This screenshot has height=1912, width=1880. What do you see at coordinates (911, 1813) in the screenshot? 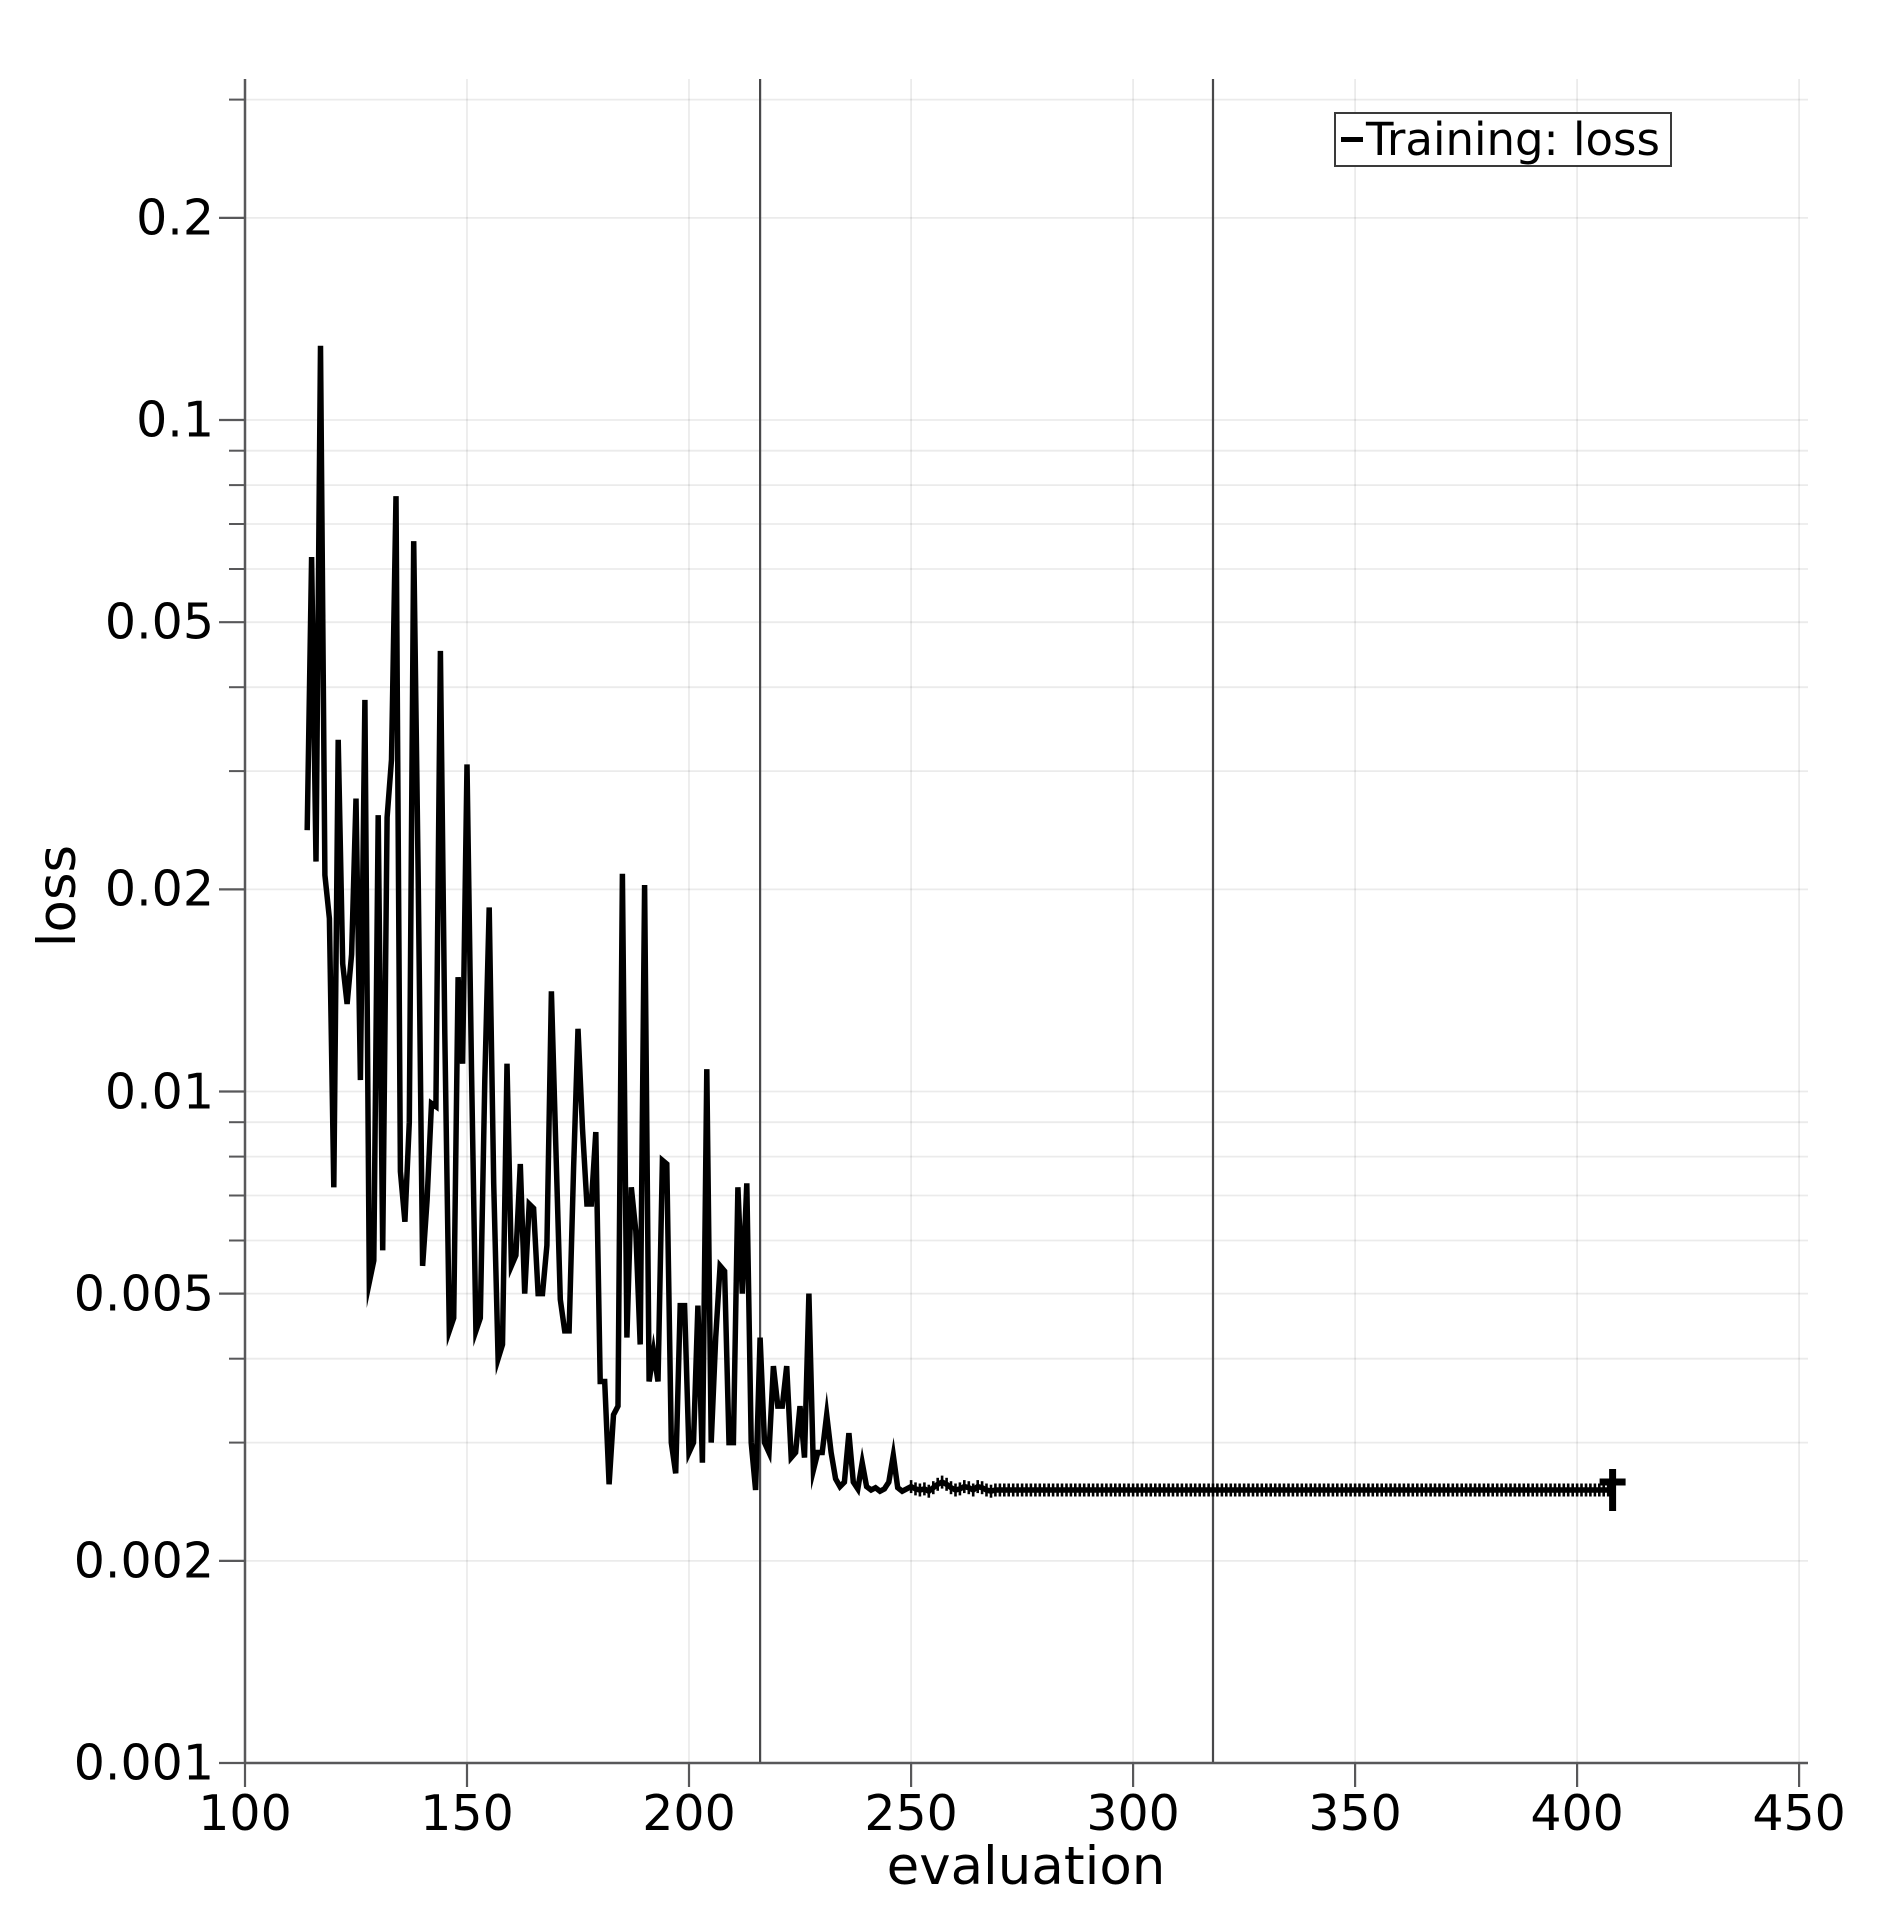
I see `x-tick-label: 250` at bounding box center [911, 1813].